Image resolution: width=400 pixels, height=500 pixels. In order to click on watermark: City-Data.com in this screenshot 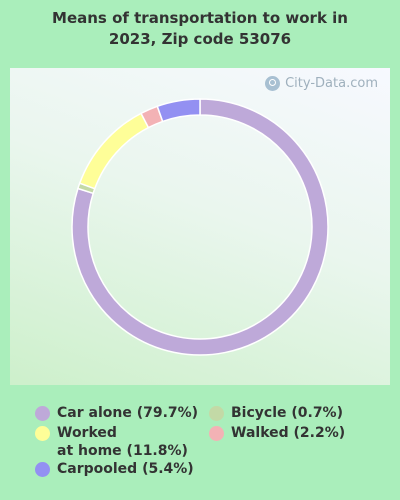, I will do `click(321, 83)`.